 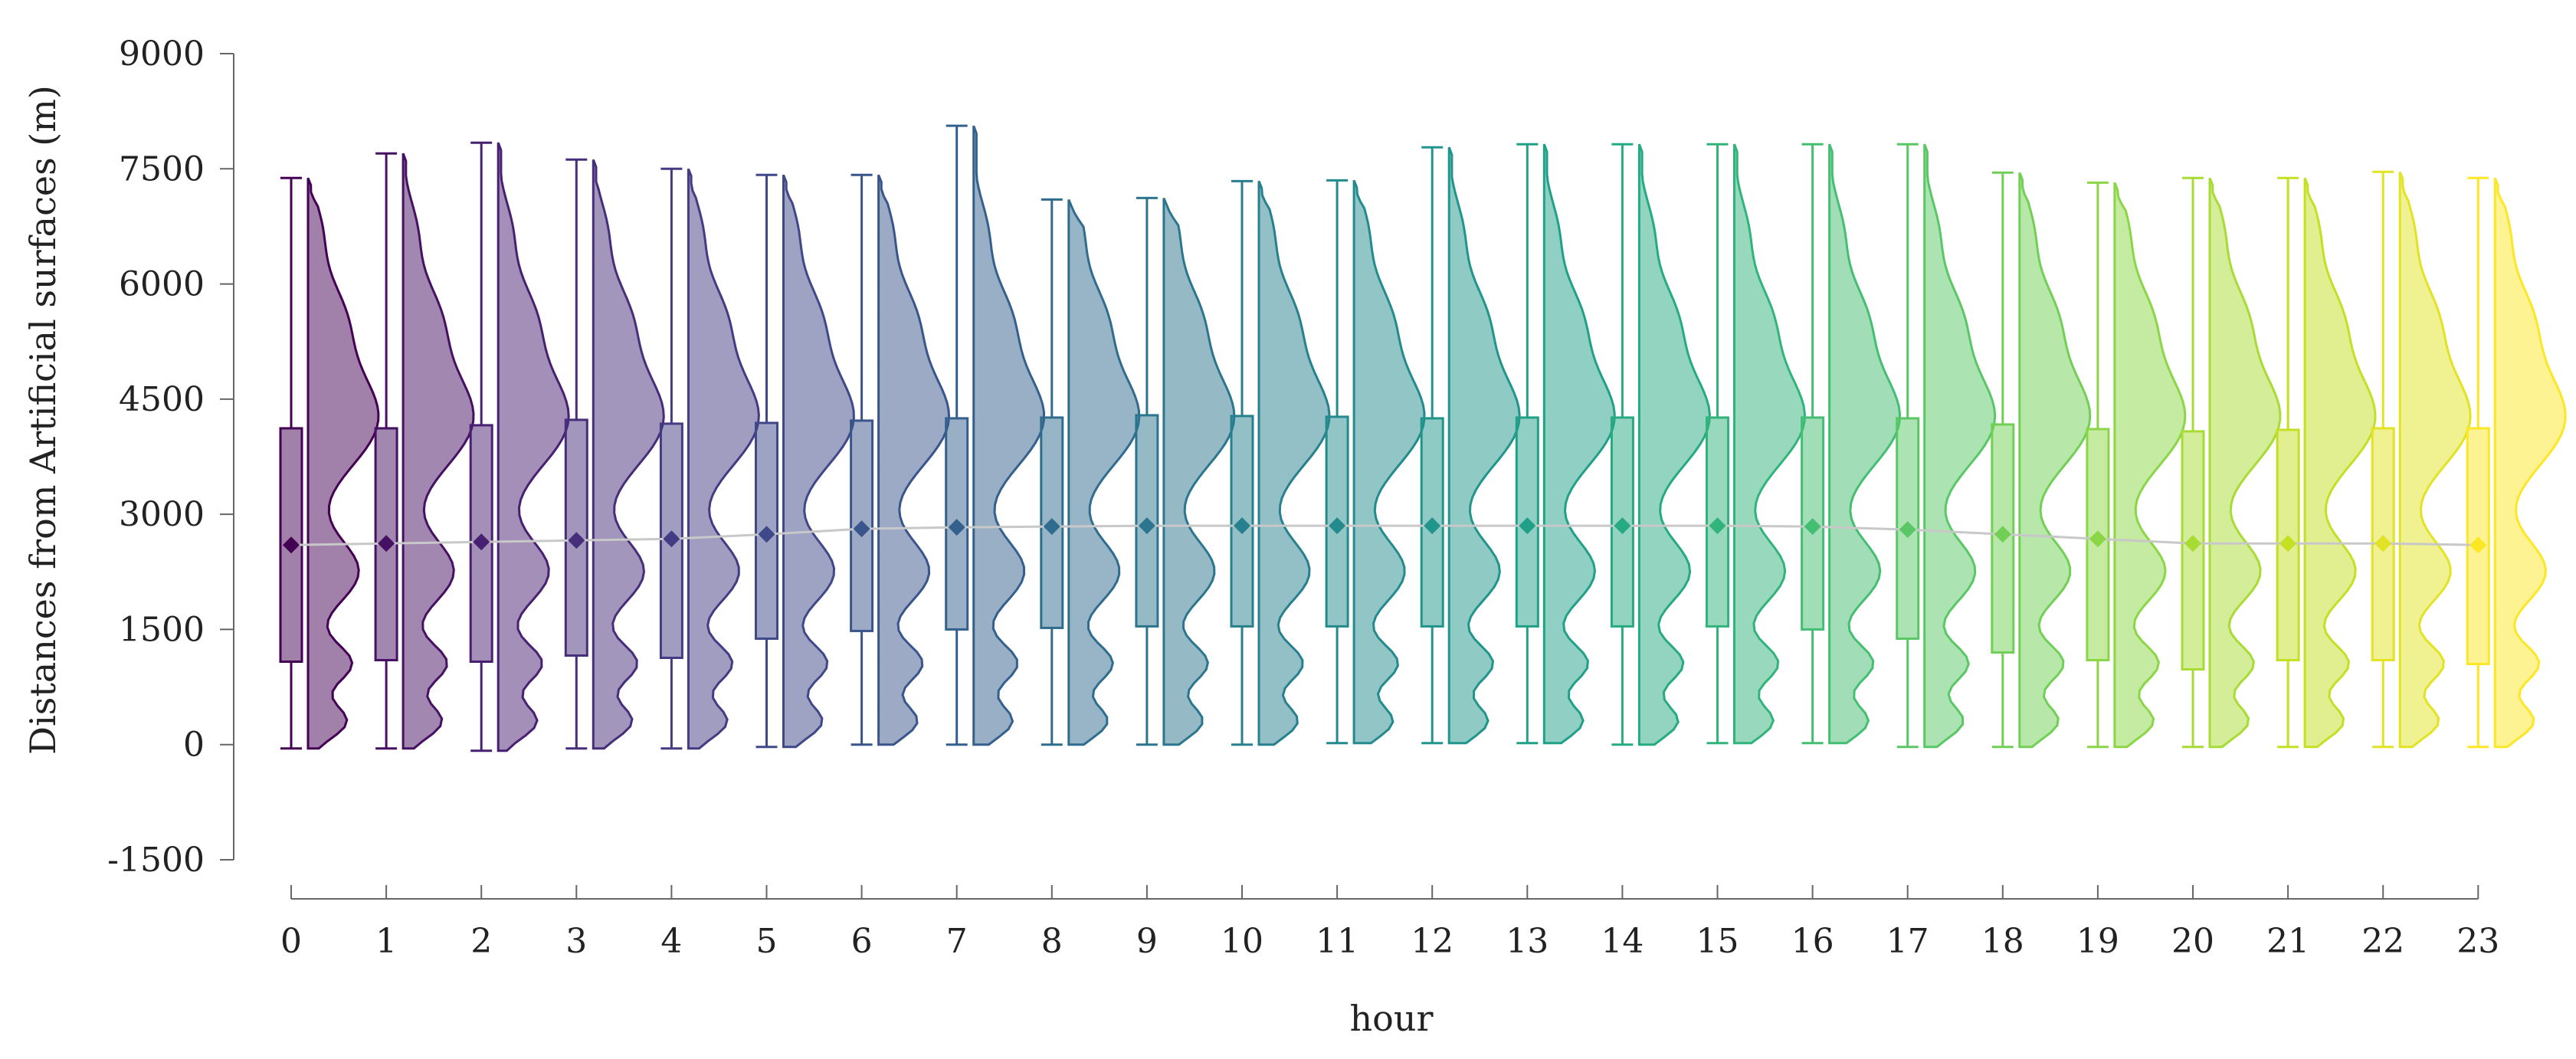 I want to click on x-tick-label: 8, so click(x=1052, y=942).